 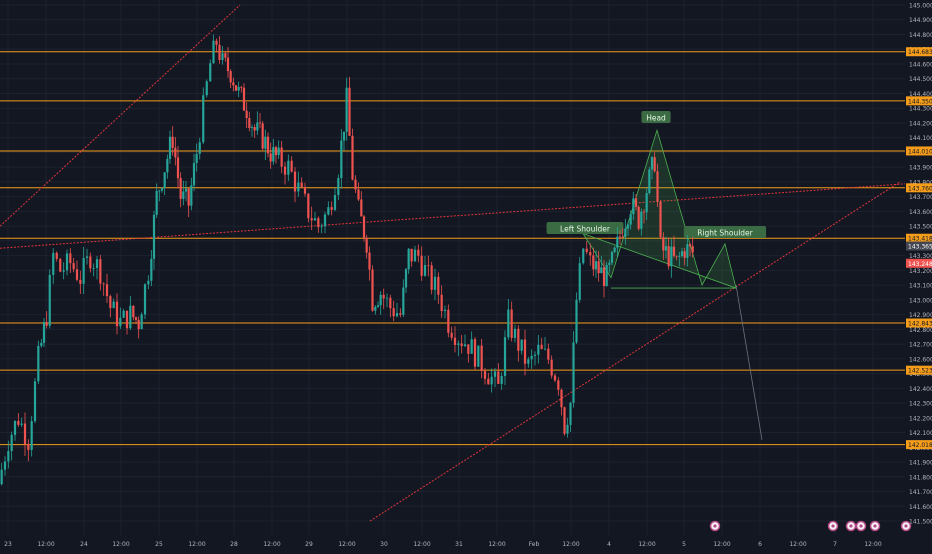 I want to click on price-marker-bg, so click(x=919, y=246).